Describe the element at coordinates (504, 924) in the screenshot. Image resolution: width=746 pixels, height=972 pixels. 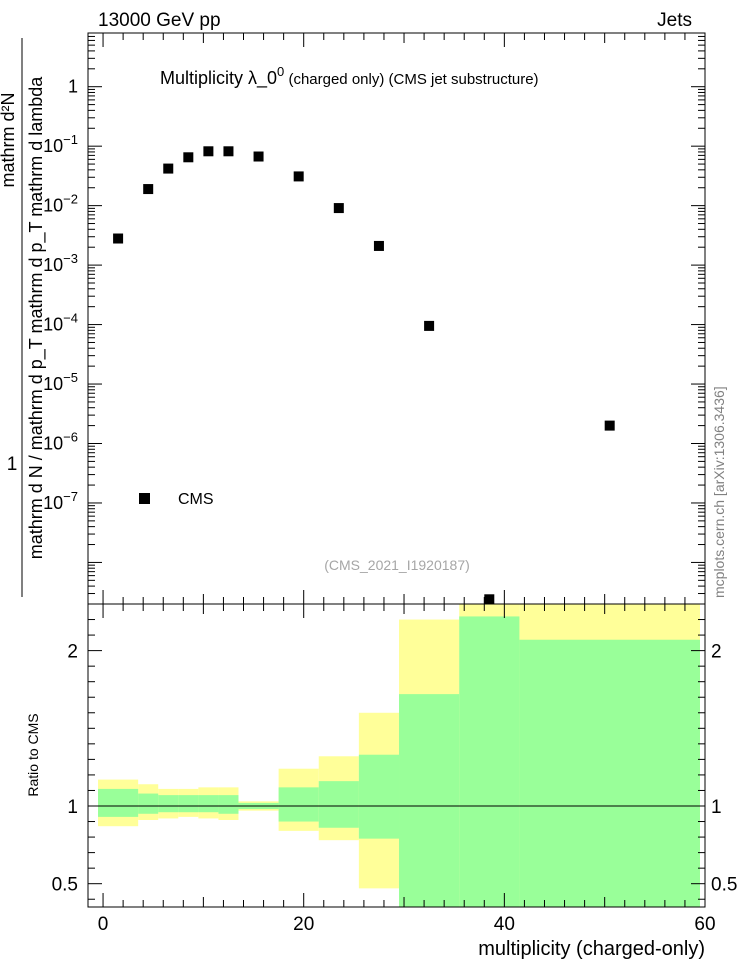
I see `ratio-x-tick-label: 40` at that location.